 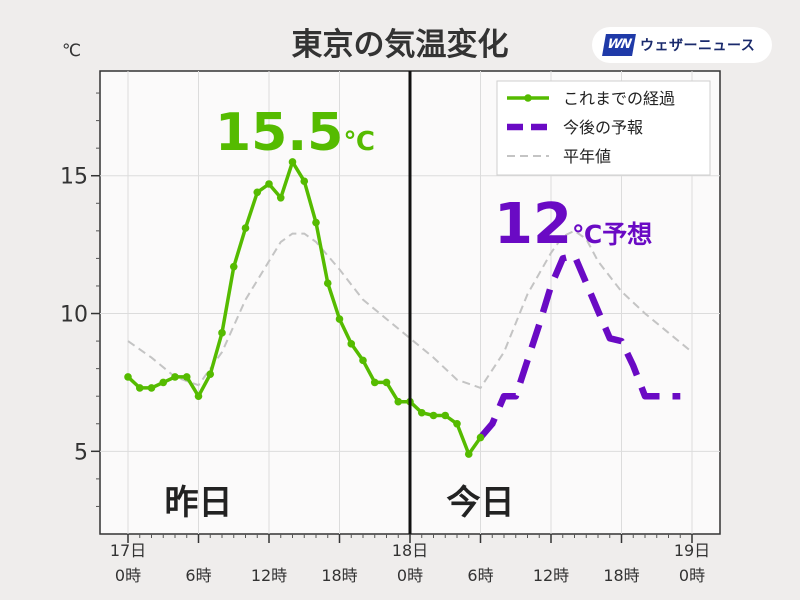 What do you see at coordinates (128, 550) in the screenshot?
I see `x-tick-day-label: 17日` at bounding box center [128, 550].